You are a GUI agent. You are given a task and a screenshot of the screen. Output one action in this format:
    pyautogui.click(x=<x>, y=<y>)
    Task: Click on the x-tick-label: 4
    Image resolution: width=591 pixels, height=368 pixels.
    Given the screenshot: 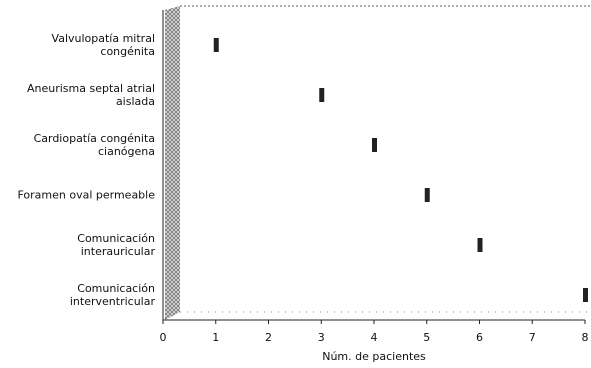 What is the action you would take?
    pyautogui.click(x=374, y=337)
    